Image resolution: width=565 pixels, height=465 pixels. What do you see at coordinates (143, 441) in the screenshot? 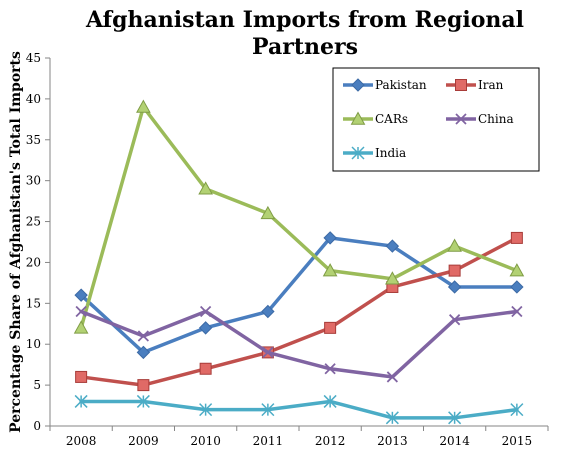
I see `x-tick-label: 2009` at bounding box center [143, 441].